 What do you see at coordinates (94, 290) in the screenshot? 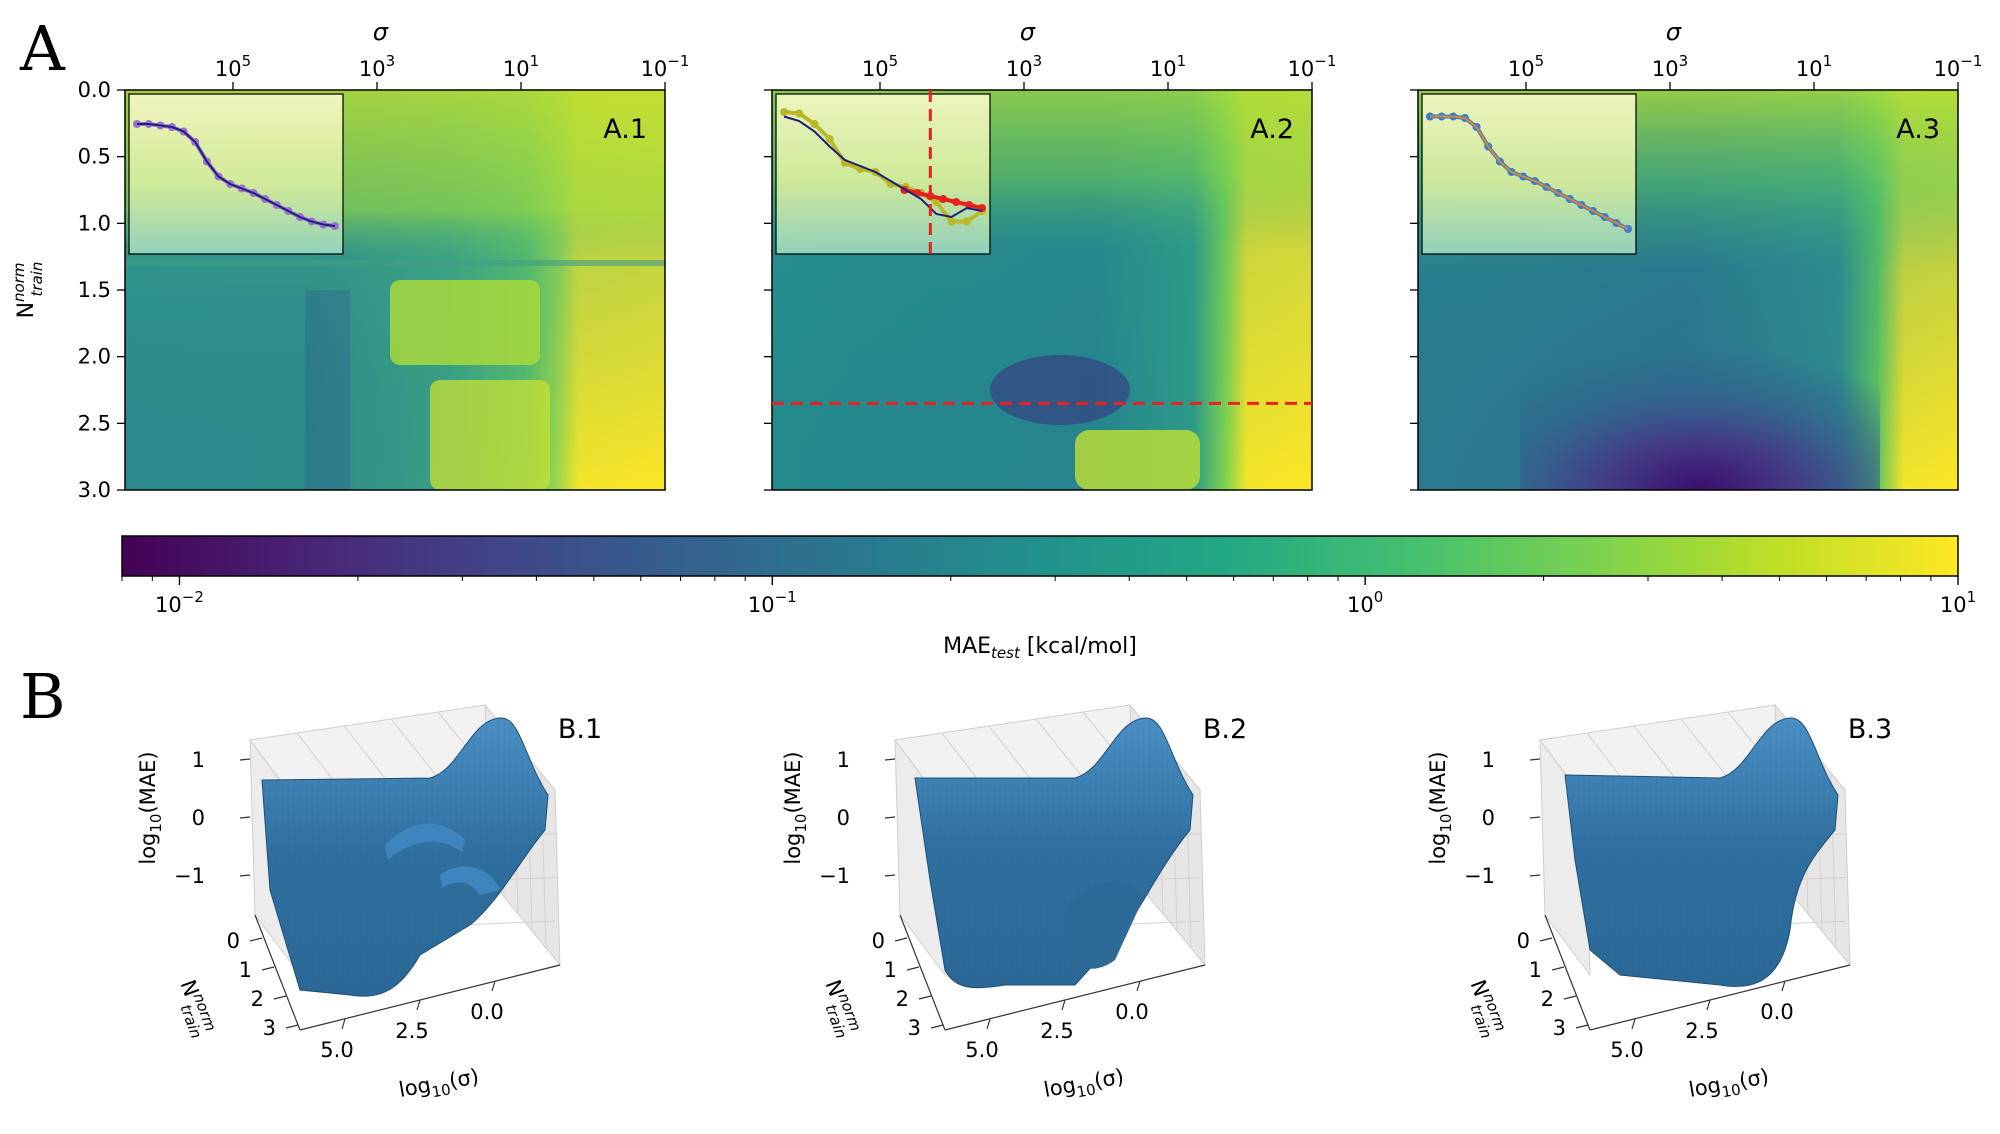
I see `y-tick-label: 1.5` at bounding box center [94, 290].